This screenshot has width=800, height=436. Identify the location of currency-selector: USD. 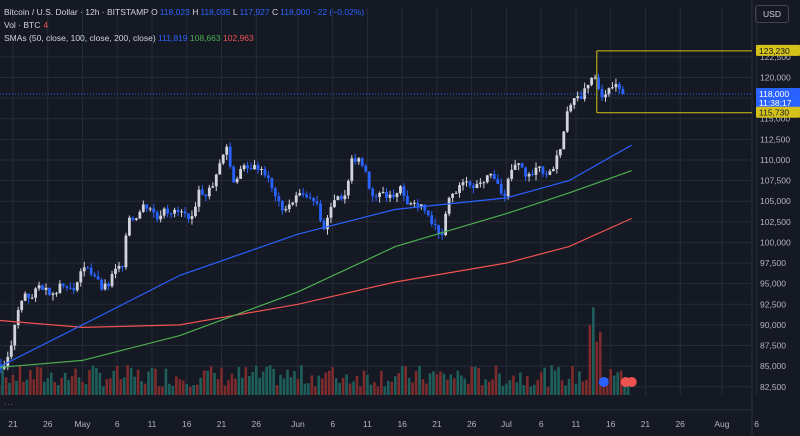
(772, 14).